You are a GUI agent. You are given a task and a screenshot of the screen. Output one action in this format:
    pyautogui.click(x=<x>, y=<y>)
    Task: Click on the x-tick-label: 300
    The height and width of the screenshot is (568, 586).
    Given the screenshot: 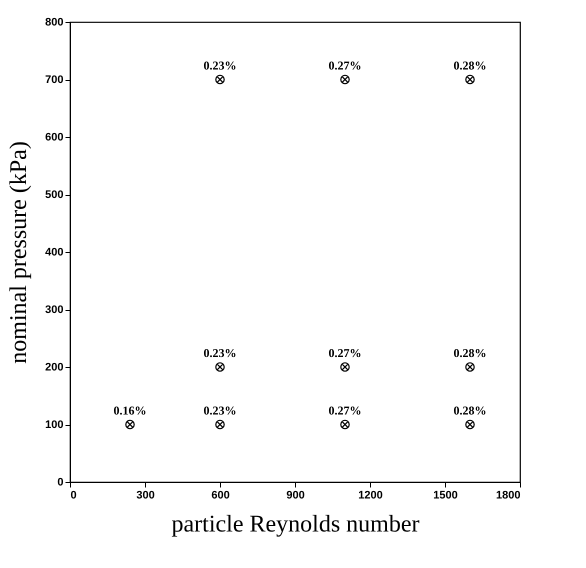 What is the action you would take?
    pyautogui.click(x=145, y=496)
    